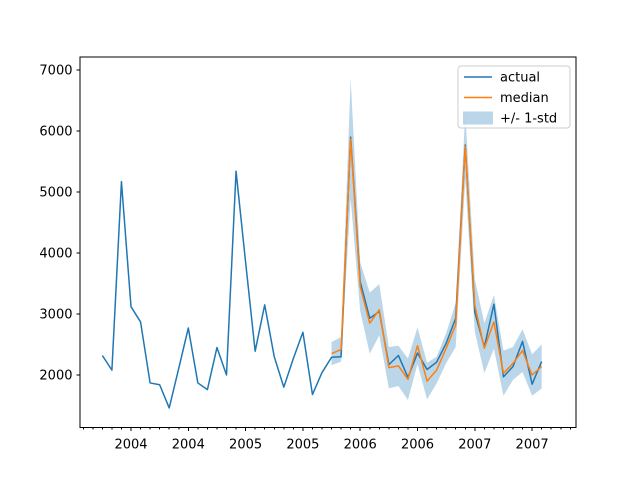 The height and width of the screenshot is (480, 640). I want to click on y-tick-label: 5000, so click(55, 193).